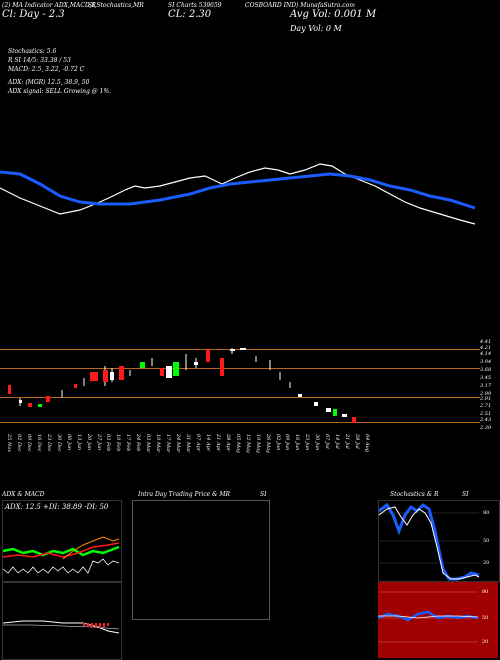 The image size is (500, 660). What do you see at coordinates (486, 378) in the screenshot?
I see `price-tick: 3.45` at bounding box center [486, 378].